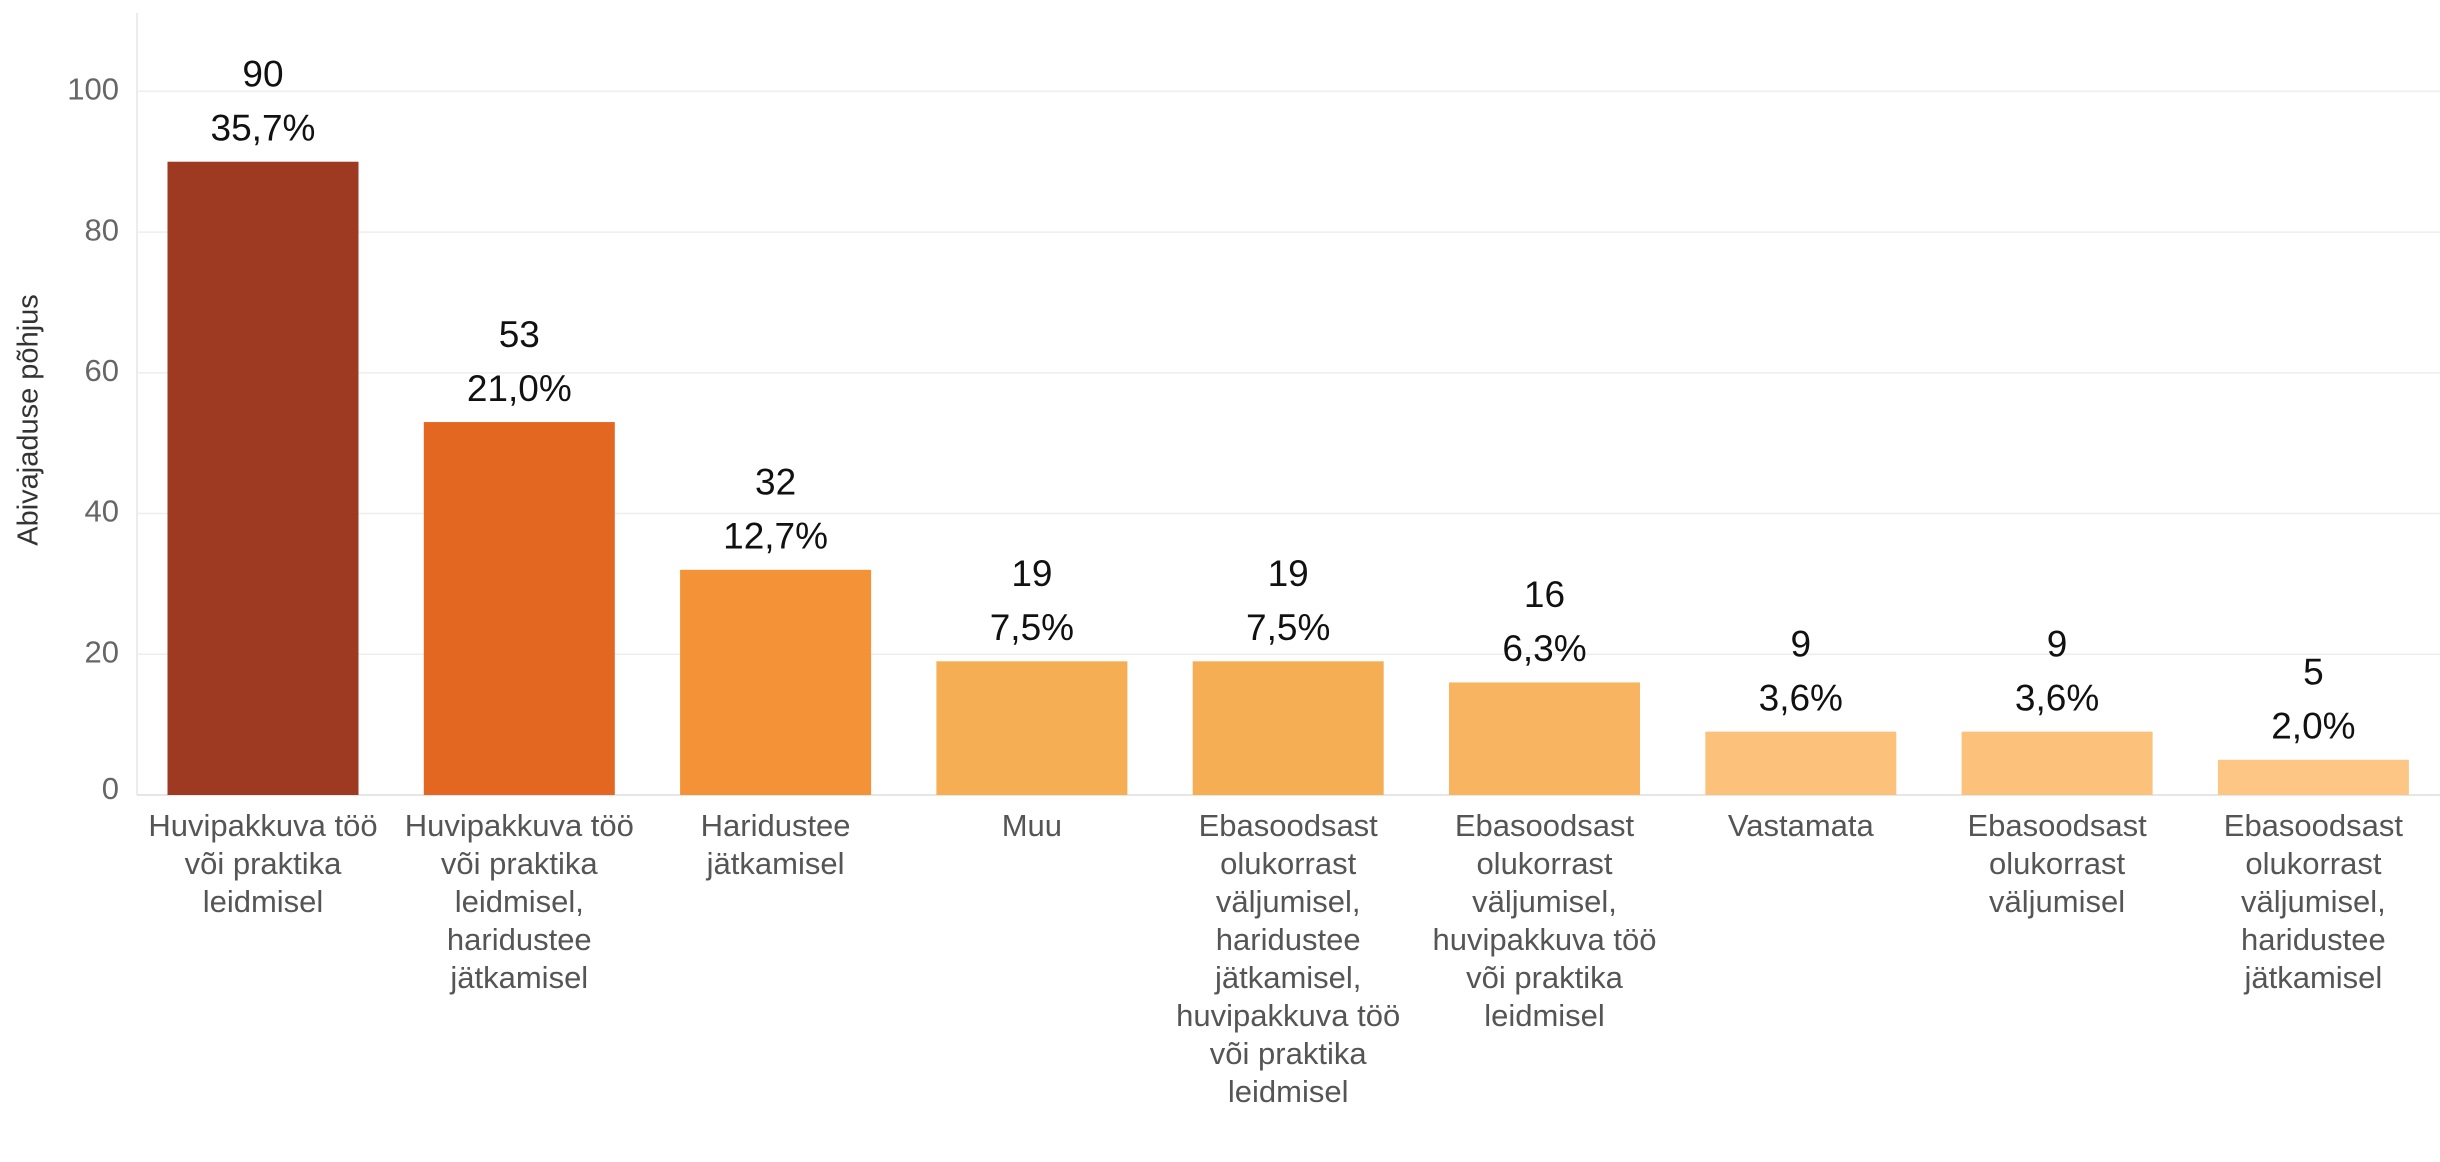 This screenshot has width=2440, height=1162. What do you see at coordinates (775, 844) in the screenshot?
I see `x-tick-label: Haridustee jätkamisel` at bounding box center [775, 844].